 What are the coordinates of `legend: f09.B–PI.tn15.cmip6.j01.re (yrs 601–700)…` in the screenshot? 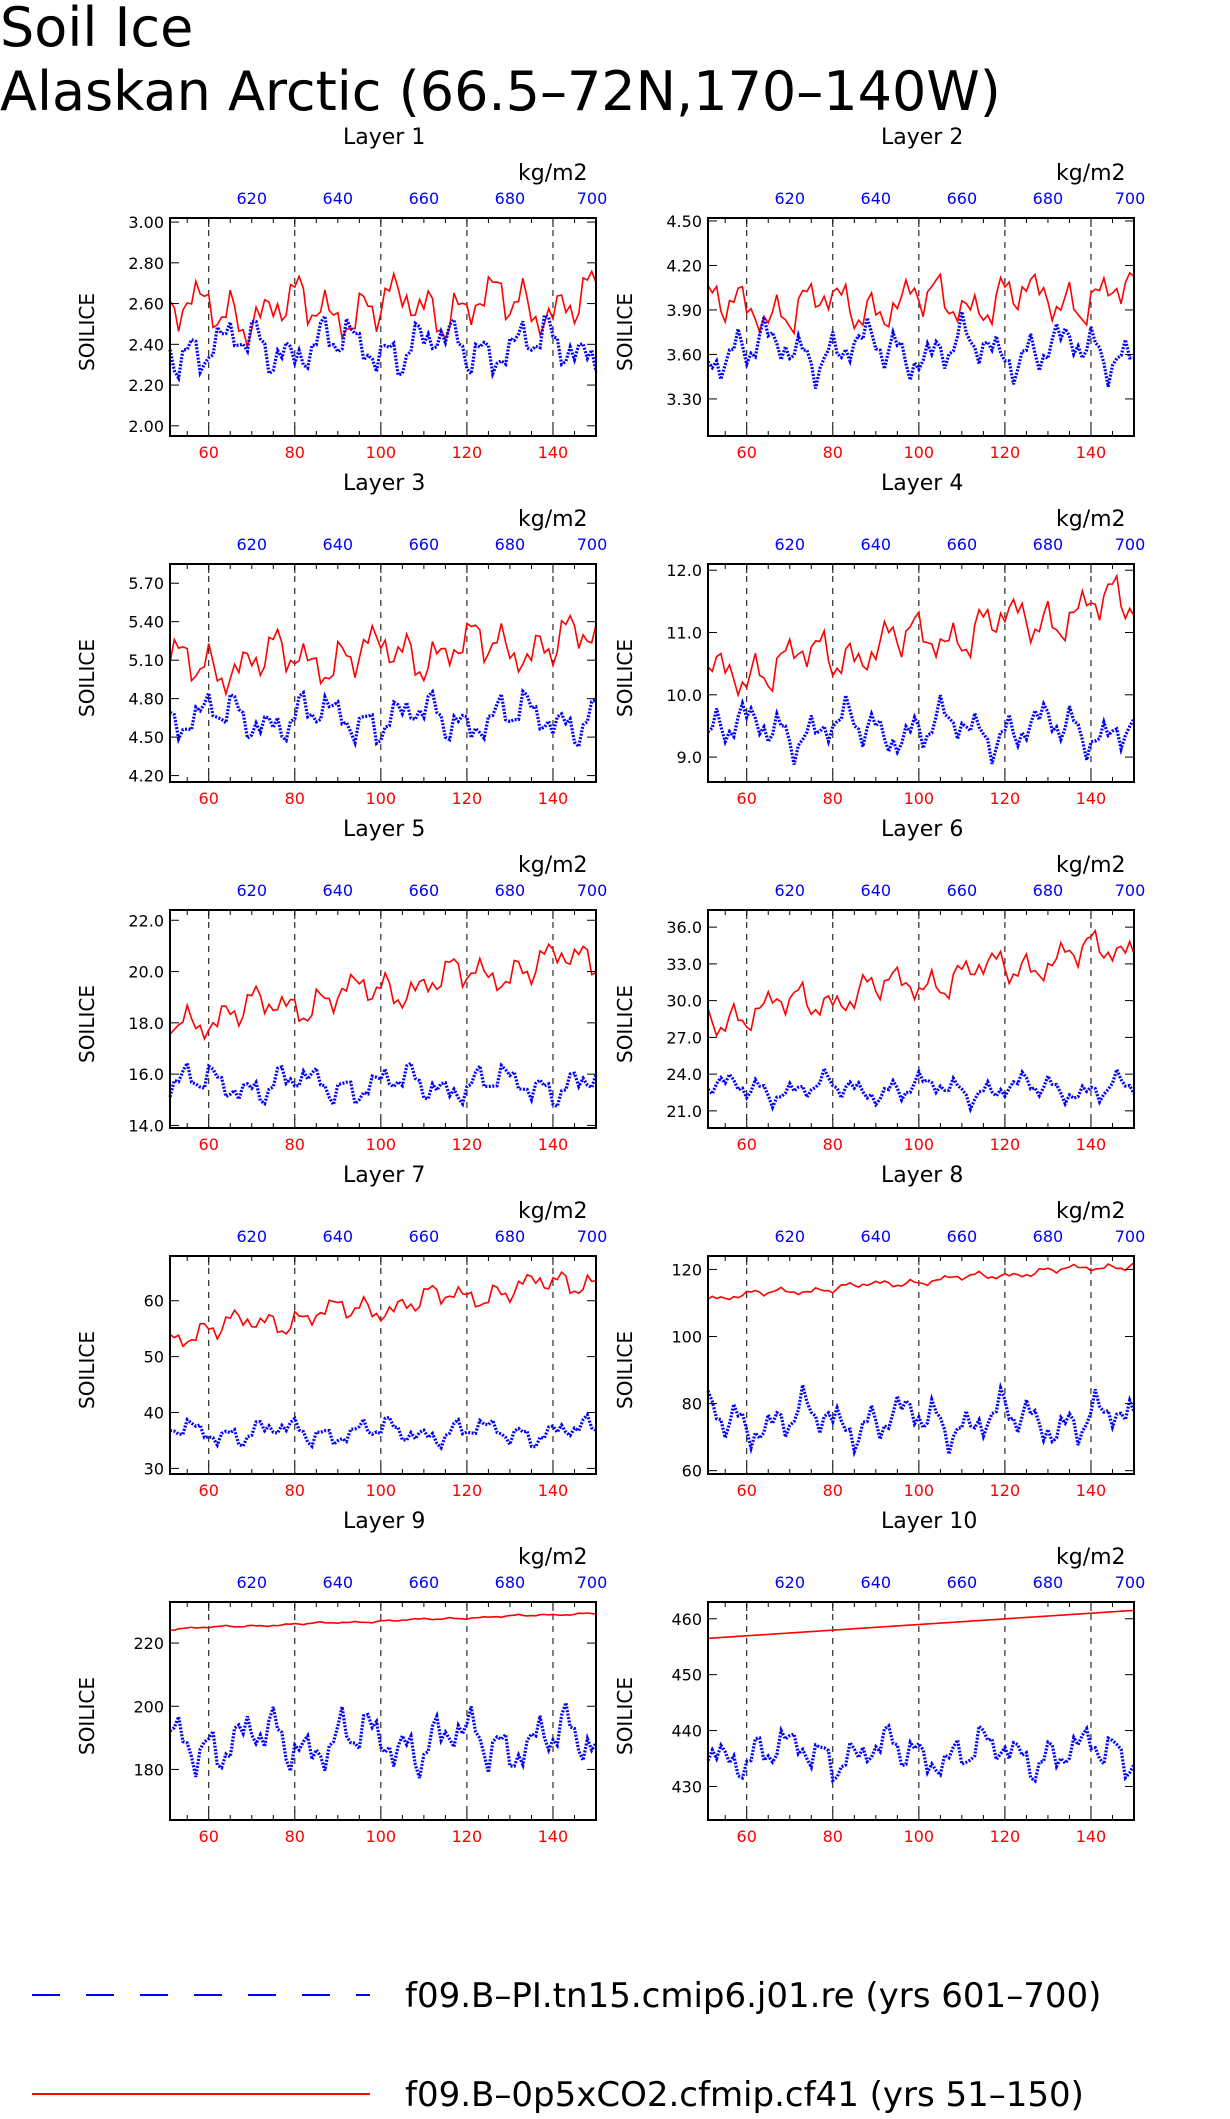 It's located at (566, 2045).